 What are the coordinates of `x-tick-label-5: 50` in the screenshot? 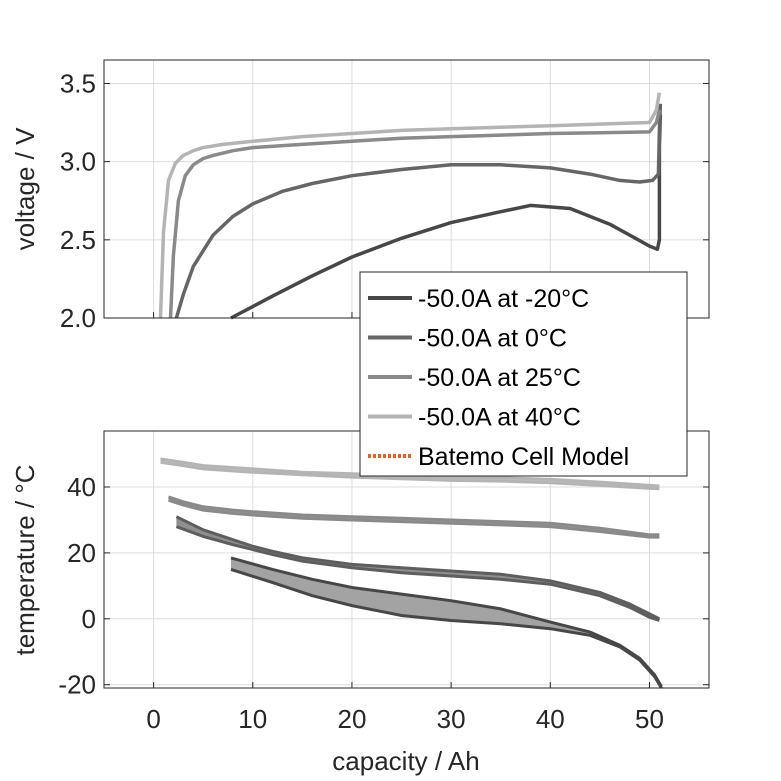 It's located at (649, 719).